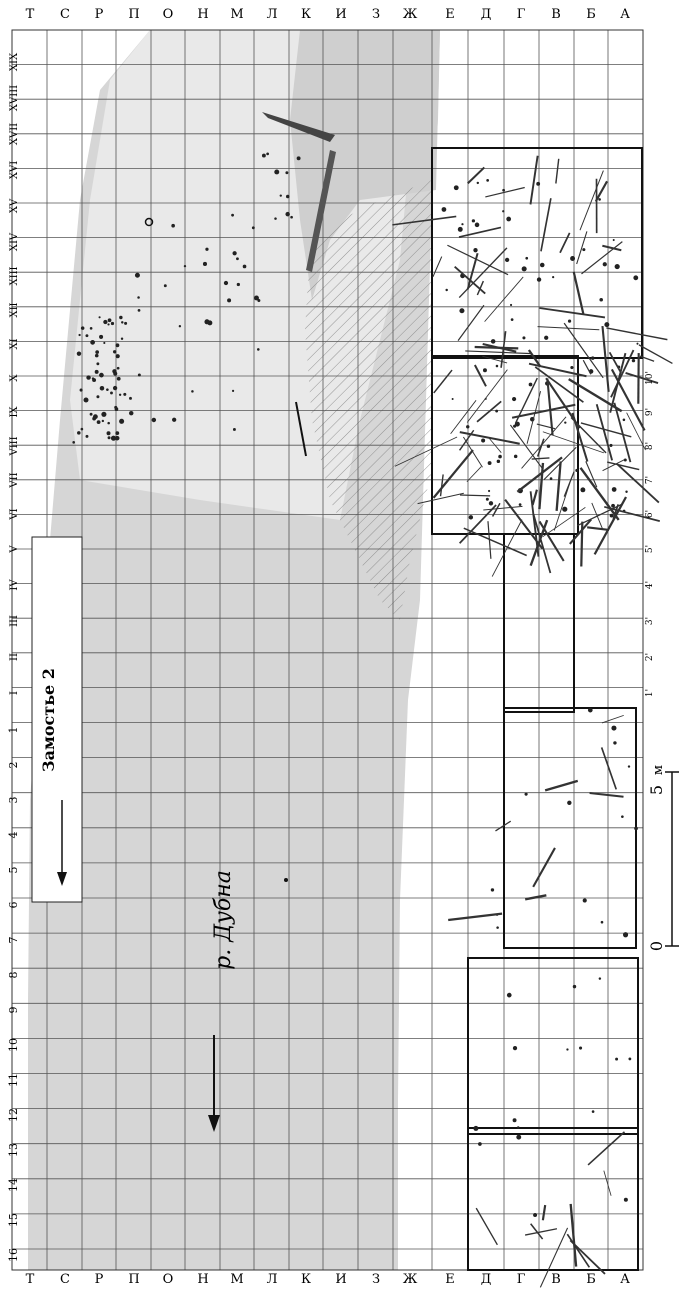  Describe the element at coordinates (14, 446) in the screenshot. I see `row-label-roman: VIII` at that location.